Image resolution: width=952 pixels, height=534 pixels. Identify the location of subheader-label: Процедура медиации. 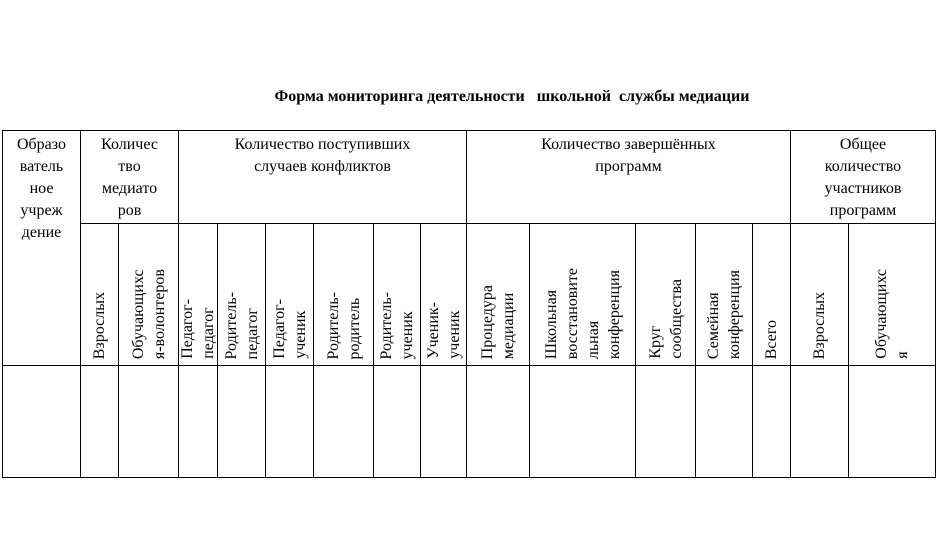
(498, 321).